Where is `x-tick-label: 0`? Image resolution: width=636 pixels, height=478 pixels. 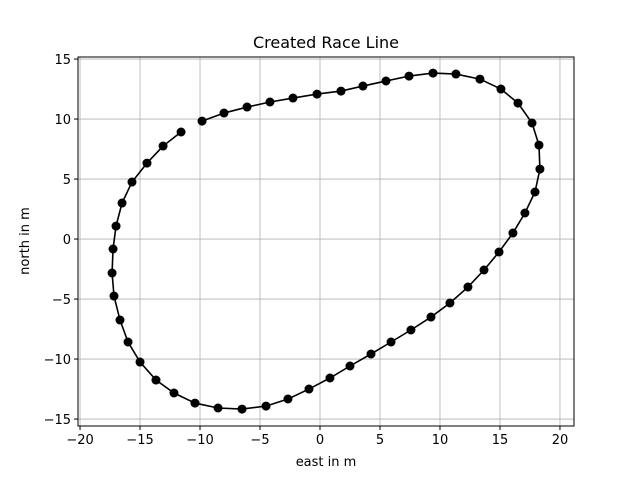 x-tick-label: 0 is located at coordinates (320, 440).